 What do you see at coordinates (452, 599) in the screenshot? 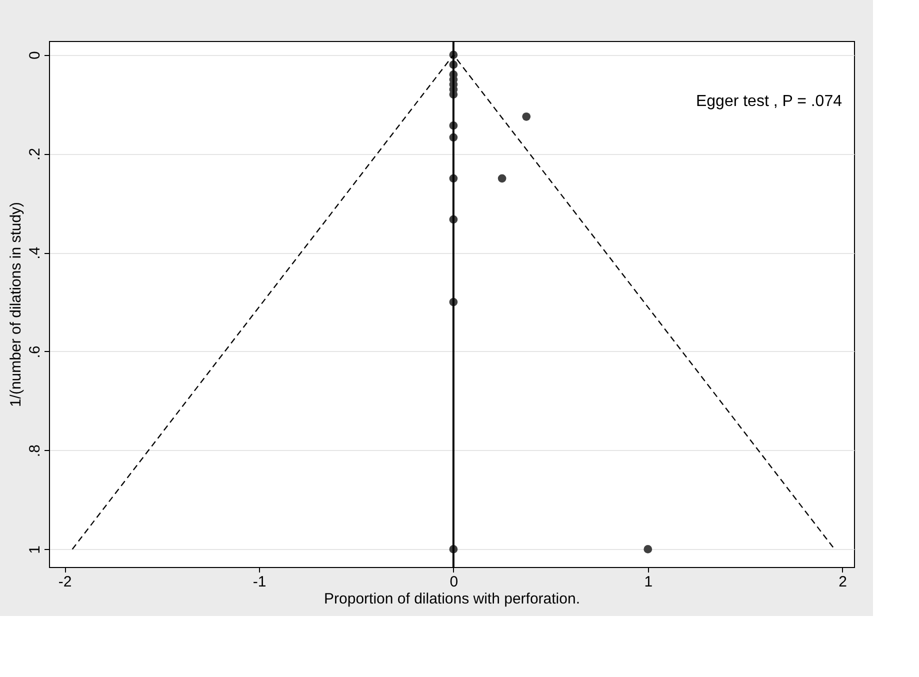
I see `x-axis-title: Proportion of dilations with perforation.` at bounding box center [452, 599].